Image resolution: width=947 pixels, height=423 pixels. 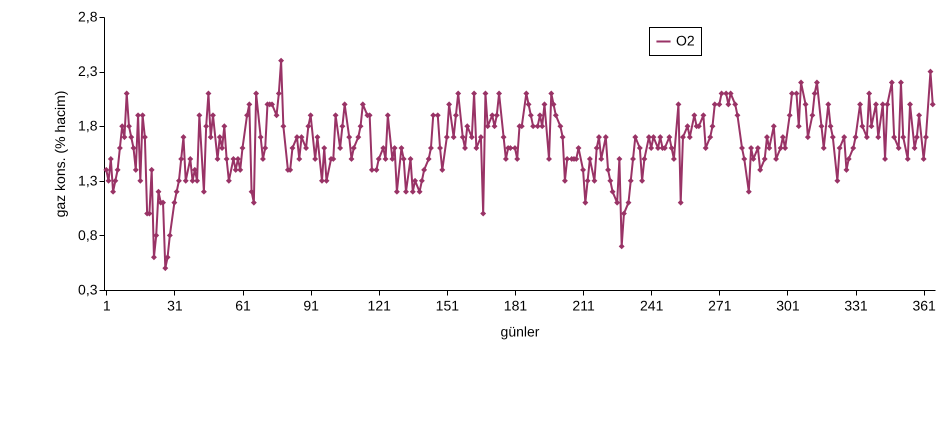 I want to click on x-tick-label: 151, so click(x=448, y=306).